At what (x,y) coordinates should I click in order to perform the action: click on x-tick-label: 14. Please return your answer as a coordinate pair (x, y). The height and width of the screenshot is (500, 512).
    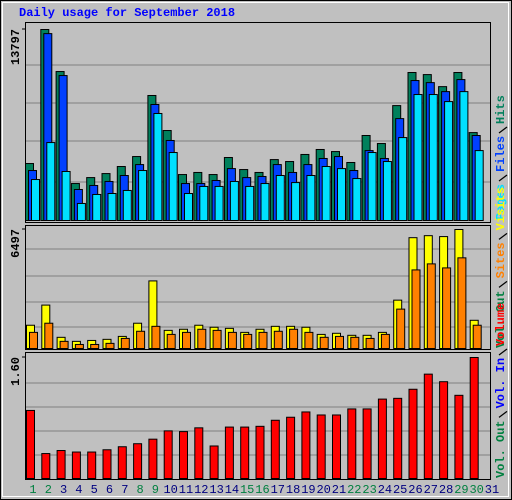
    Looking at the image, I should click on (232, 490).